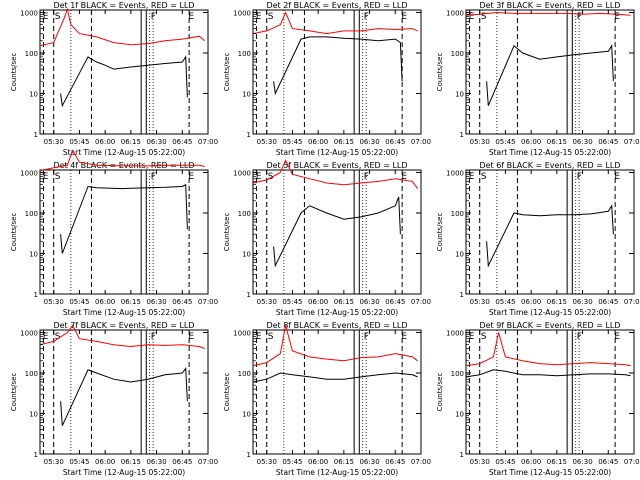 This screenshot has width=640, height=480. Describe the element at coordinates (336, 5) in the screenshot. I see `chart-title: Det 2f BLACK = Events, RED = LLD` at that location.